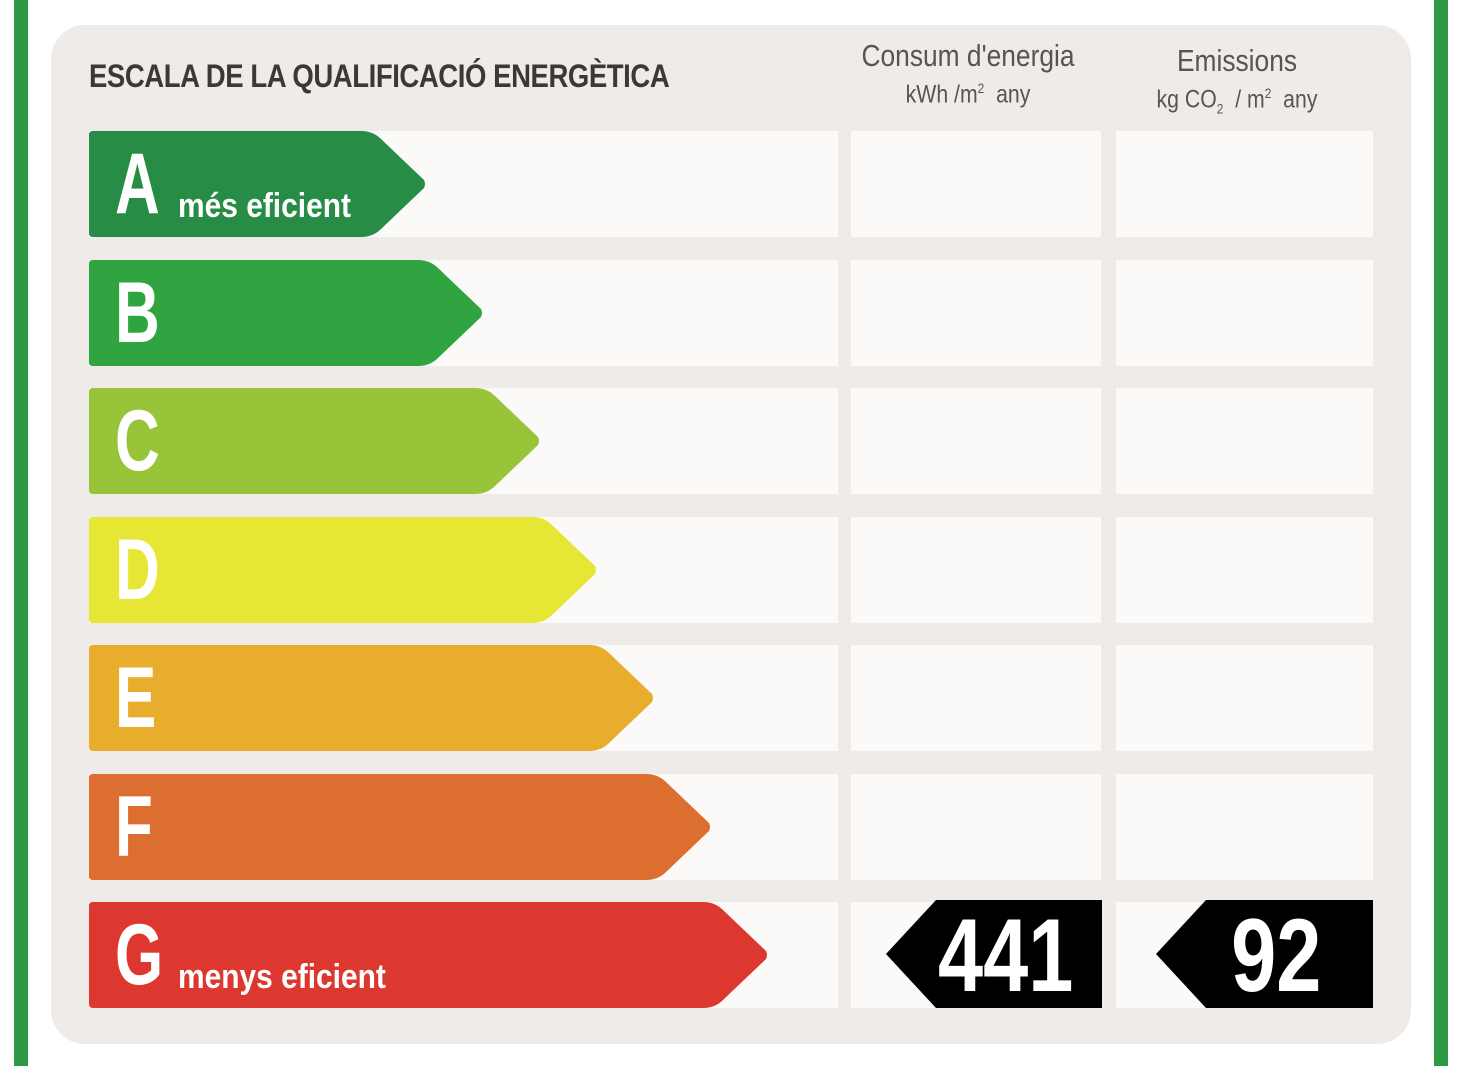 This screenshot has height=1066, width=1474. What do you see at coordinates (731, 441) in the screenshot?
I see `rating-row-c: C` at bounding box center [731, 441].